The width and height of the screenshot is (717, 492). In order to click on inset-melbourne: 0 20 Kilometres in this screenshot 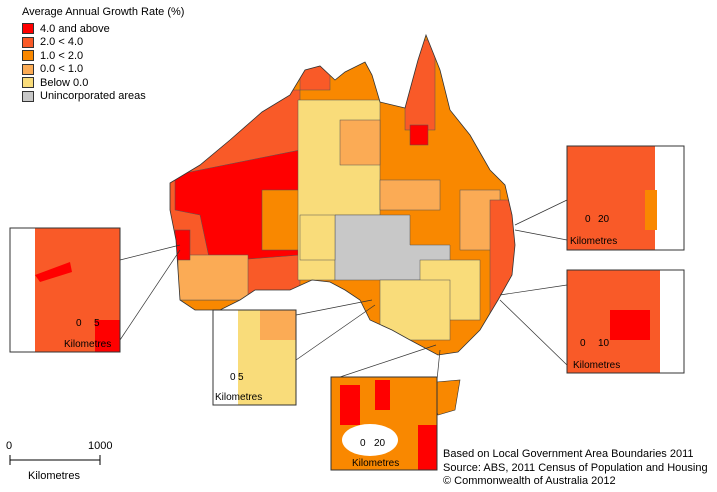, I will do `click(384, 423)`.